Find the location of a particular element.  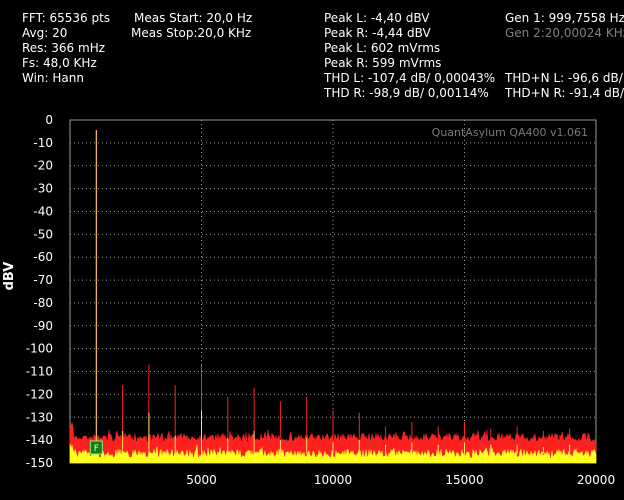

y-tick-label: -50 is located at coordinates (43, 234).